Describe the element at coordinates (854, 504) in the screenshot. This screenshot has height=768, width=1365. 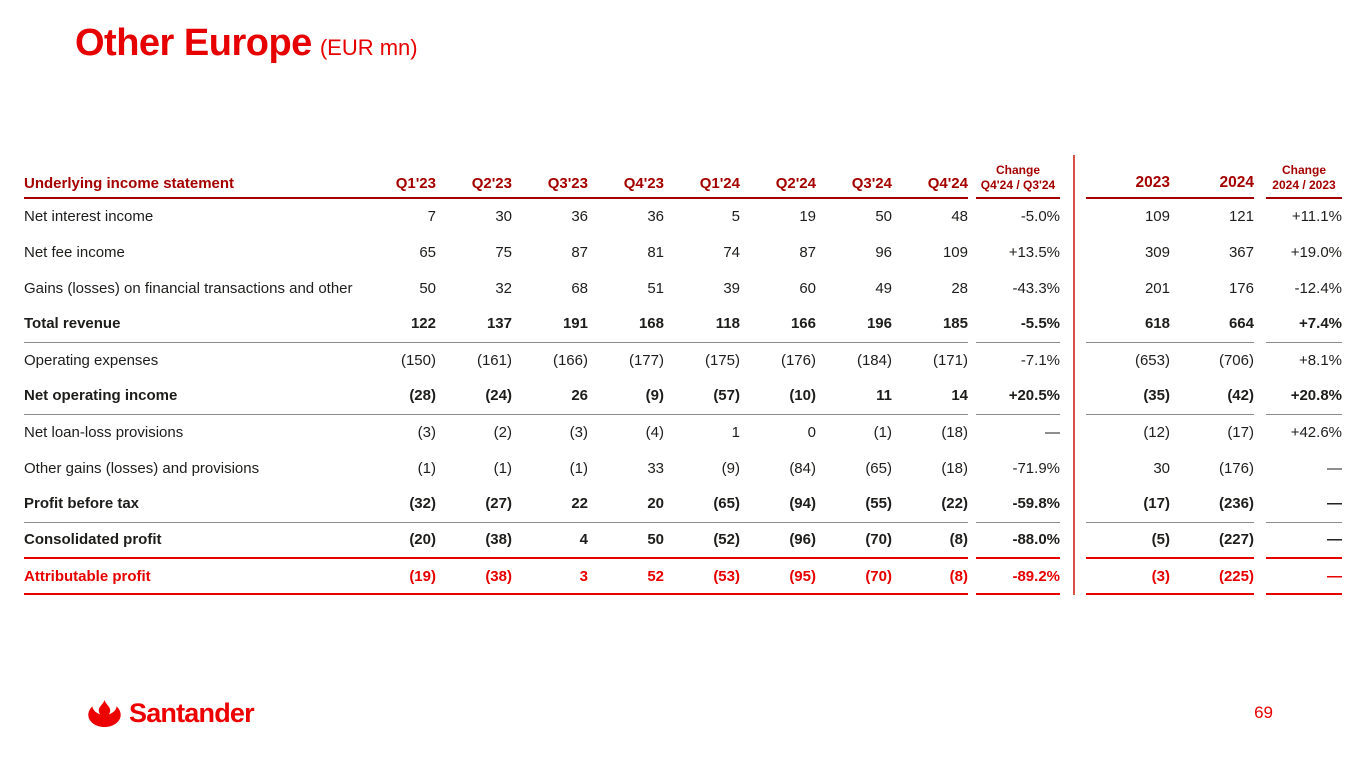
I see `cell-quarter-value: (55)` at that location.